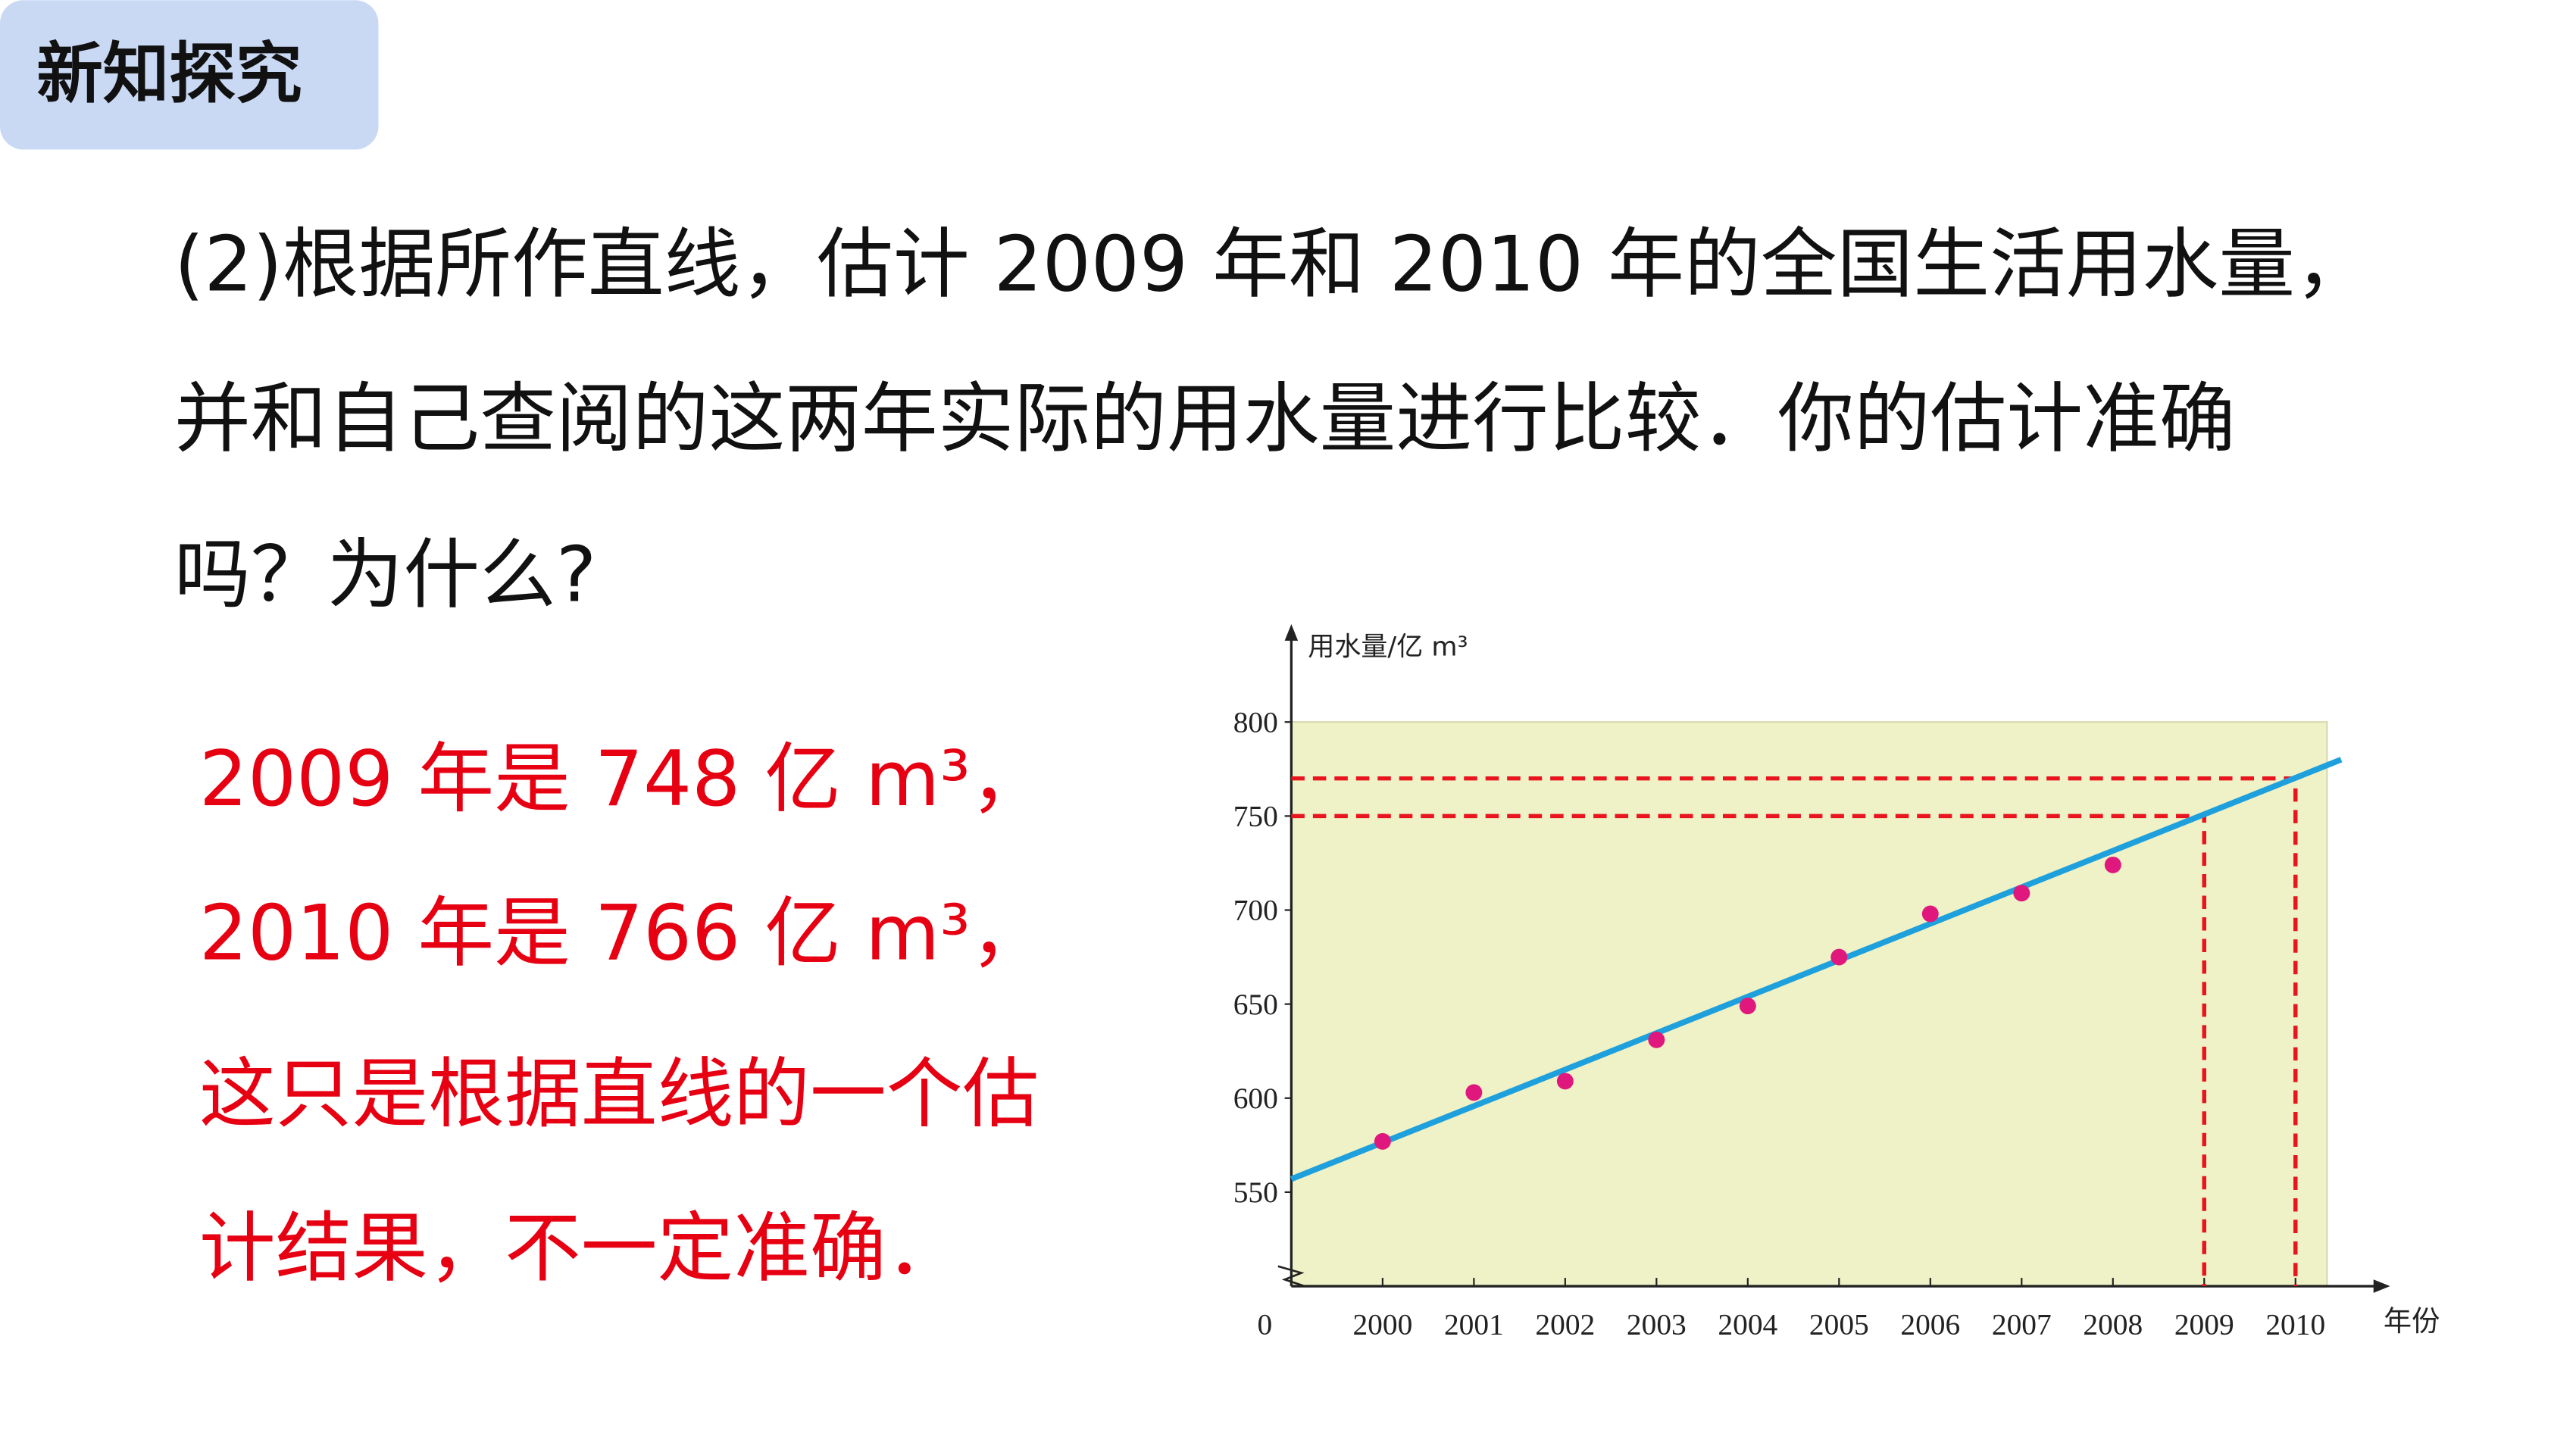 The height and width of the screenshot is (1449, 2576). I want to click on y-axis-label: 用水量/亿 m³, so click(1388, 647).